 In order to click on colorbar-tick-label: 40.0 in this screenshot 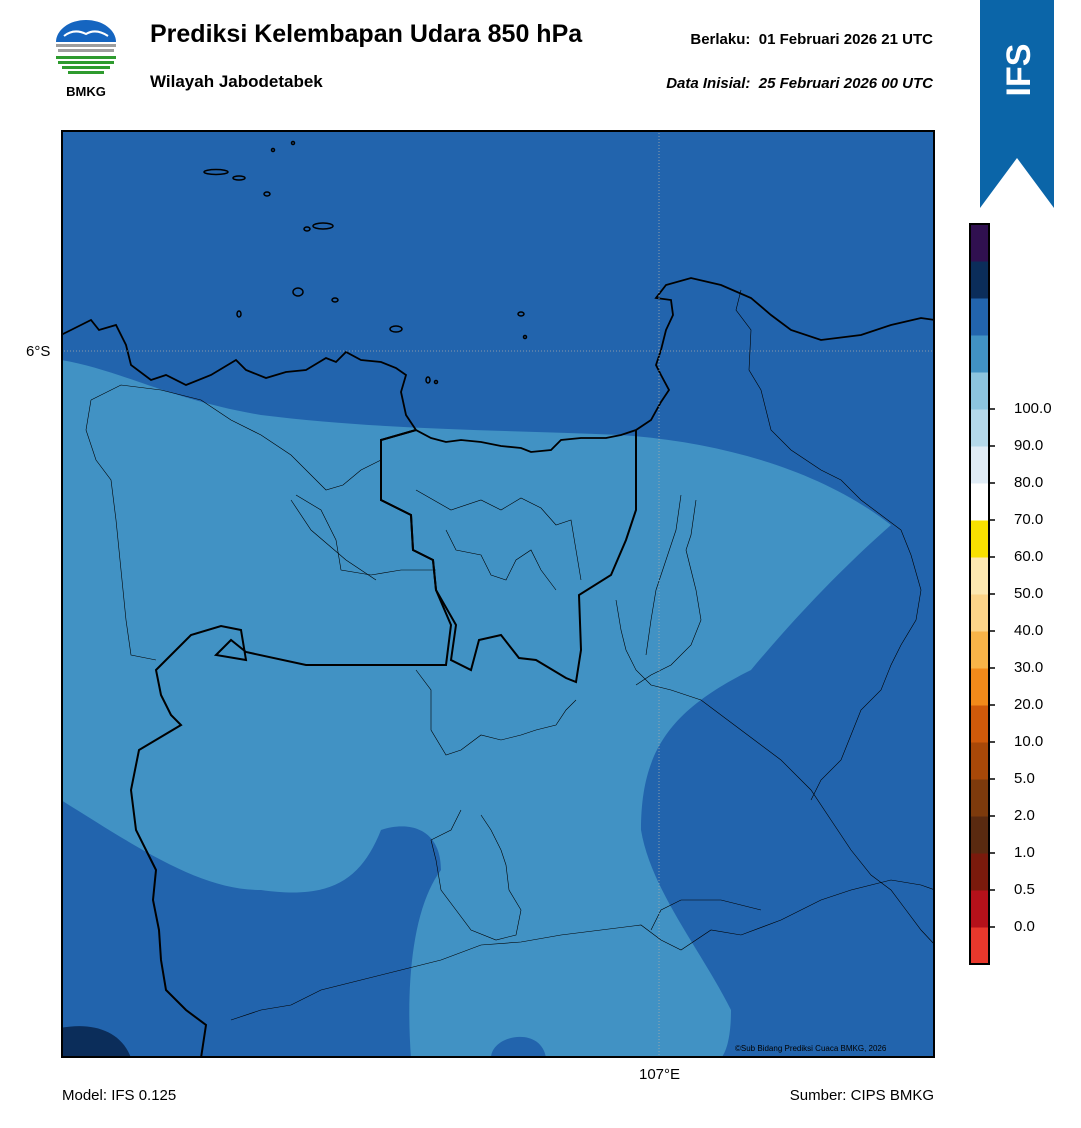, I will do `click(1029, 630)`.